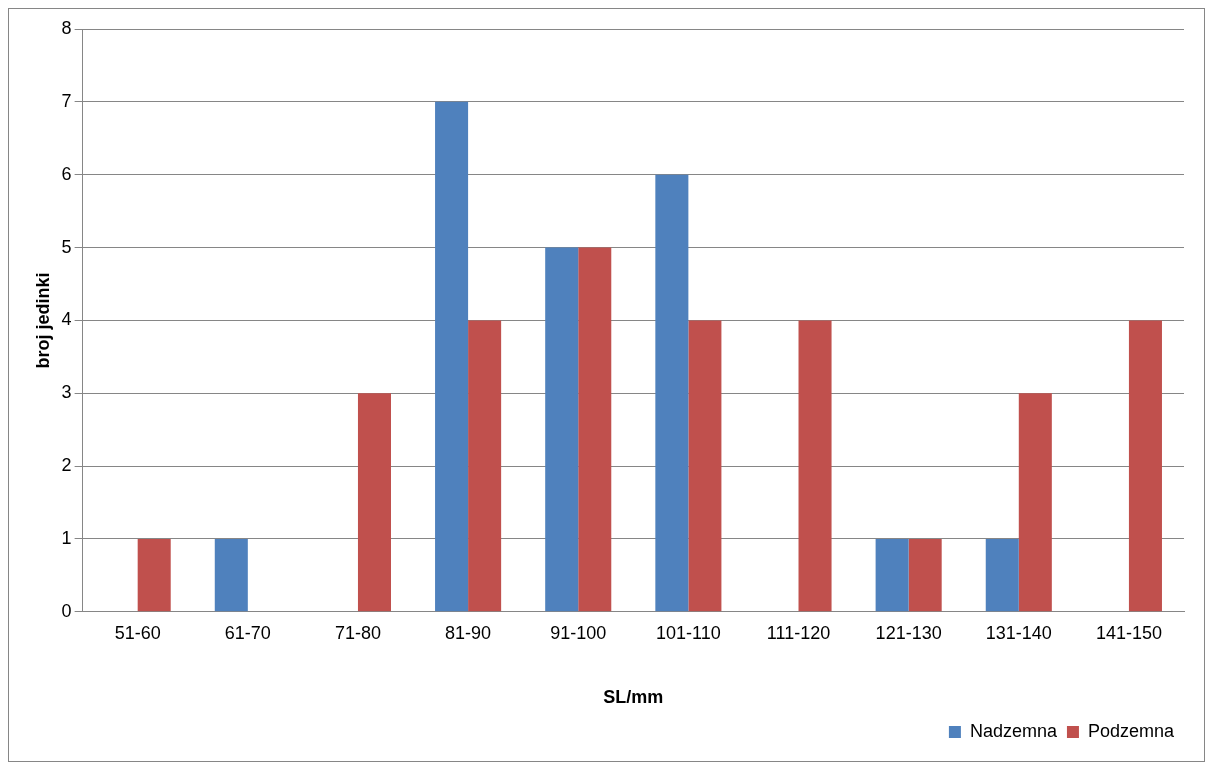  I want to click on x-tick-label: 51-60, so click(137, 632).